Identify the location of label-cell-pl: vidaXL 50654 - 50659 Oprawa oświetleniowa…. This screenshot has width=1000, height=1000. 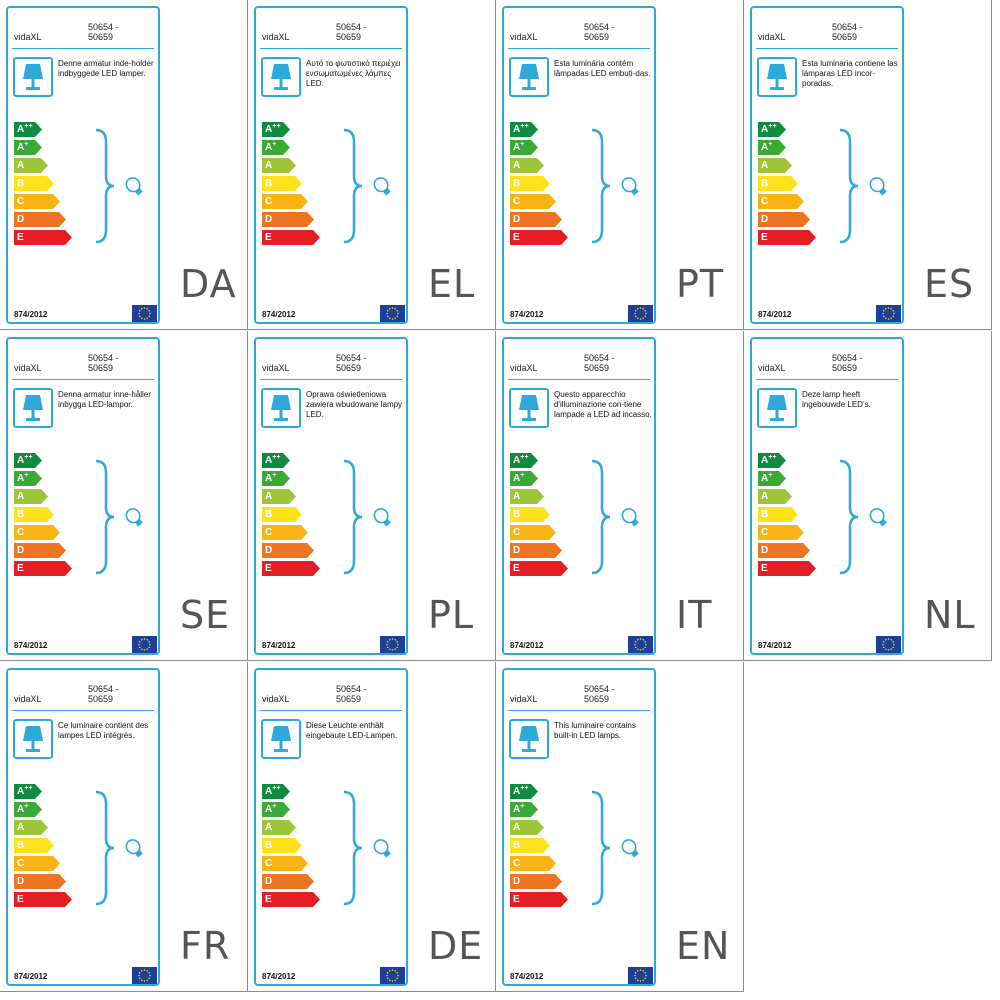
(372, 496).